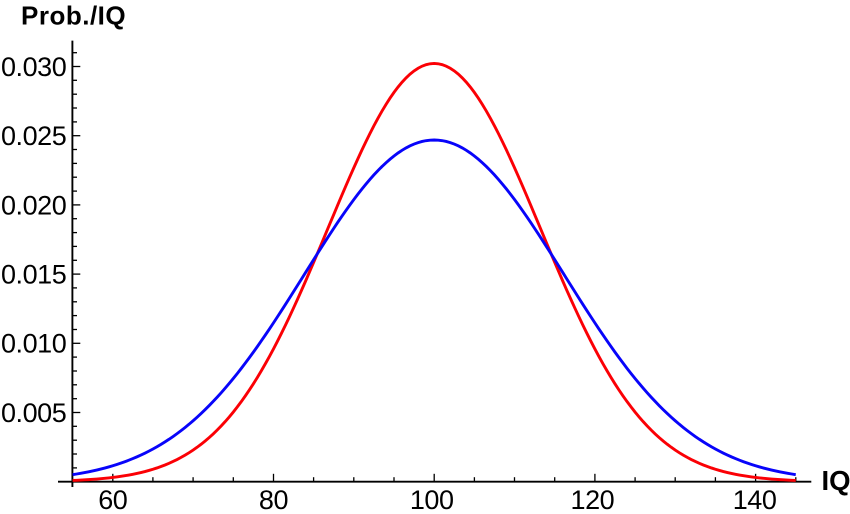 Image resolution: width=850 pixels, height=514 pixels. Describe the element at coordinates (33, 205) in the screenshot. I see `svg-text: 0.020` at that location.